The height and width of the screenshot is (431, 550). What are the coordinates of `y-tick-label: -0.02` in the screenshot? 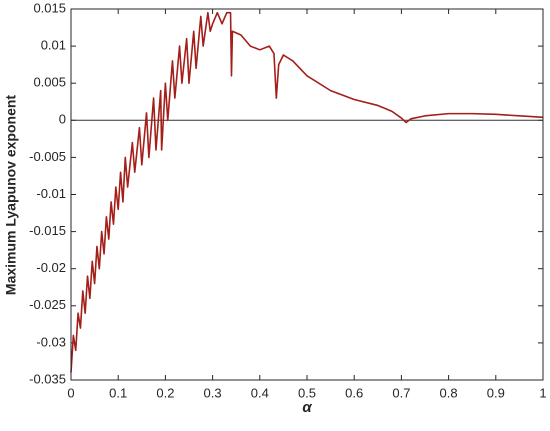 It's located at (51, 267).